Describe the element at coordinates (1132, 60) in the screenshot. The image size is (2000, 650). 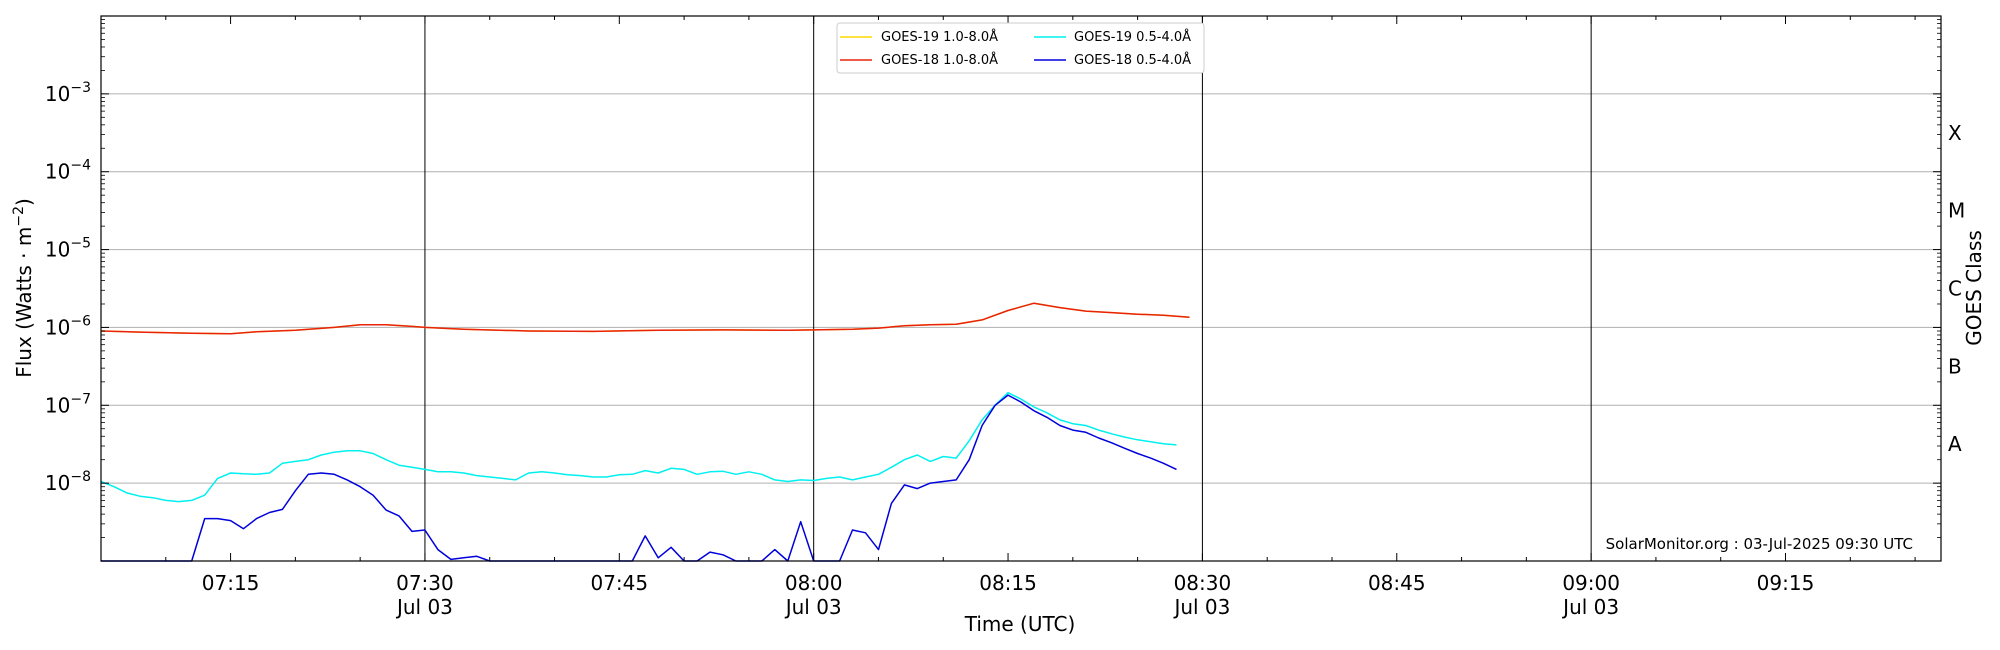
I see `legend-label-goes18-short: GOES-18 0.5-4.0Å` at that location.